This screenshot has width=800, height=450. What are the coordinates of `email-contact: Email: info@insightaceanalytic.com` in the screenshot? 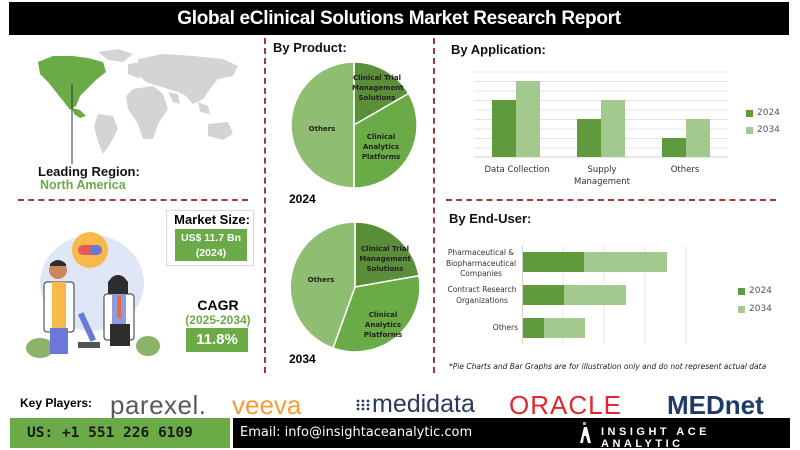 It's located at (356, 432).